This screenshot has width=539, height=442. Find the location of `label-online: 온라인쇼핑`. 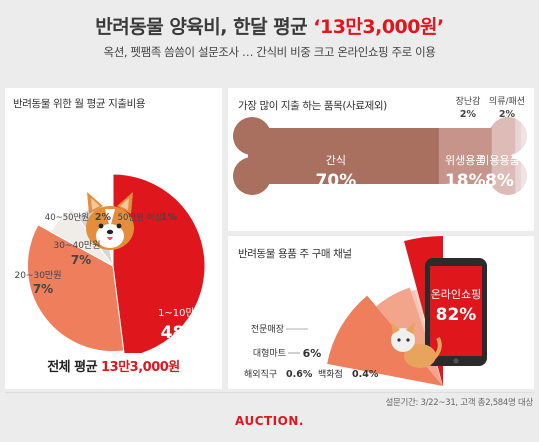

label-online: 온라인쇼핑 is located at coordinates (456, 294).